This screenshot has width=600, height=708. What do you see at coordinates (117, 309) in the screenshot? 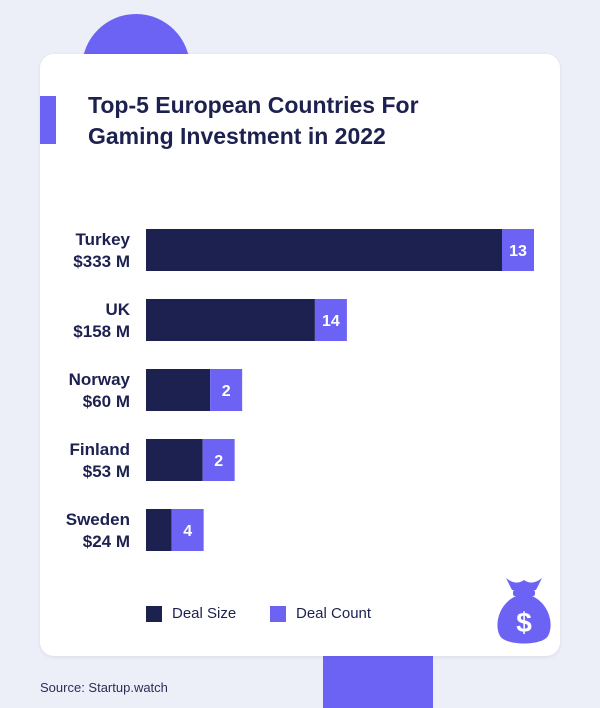
I see `category-label-uk: UK` at bounding box center [117, 309].